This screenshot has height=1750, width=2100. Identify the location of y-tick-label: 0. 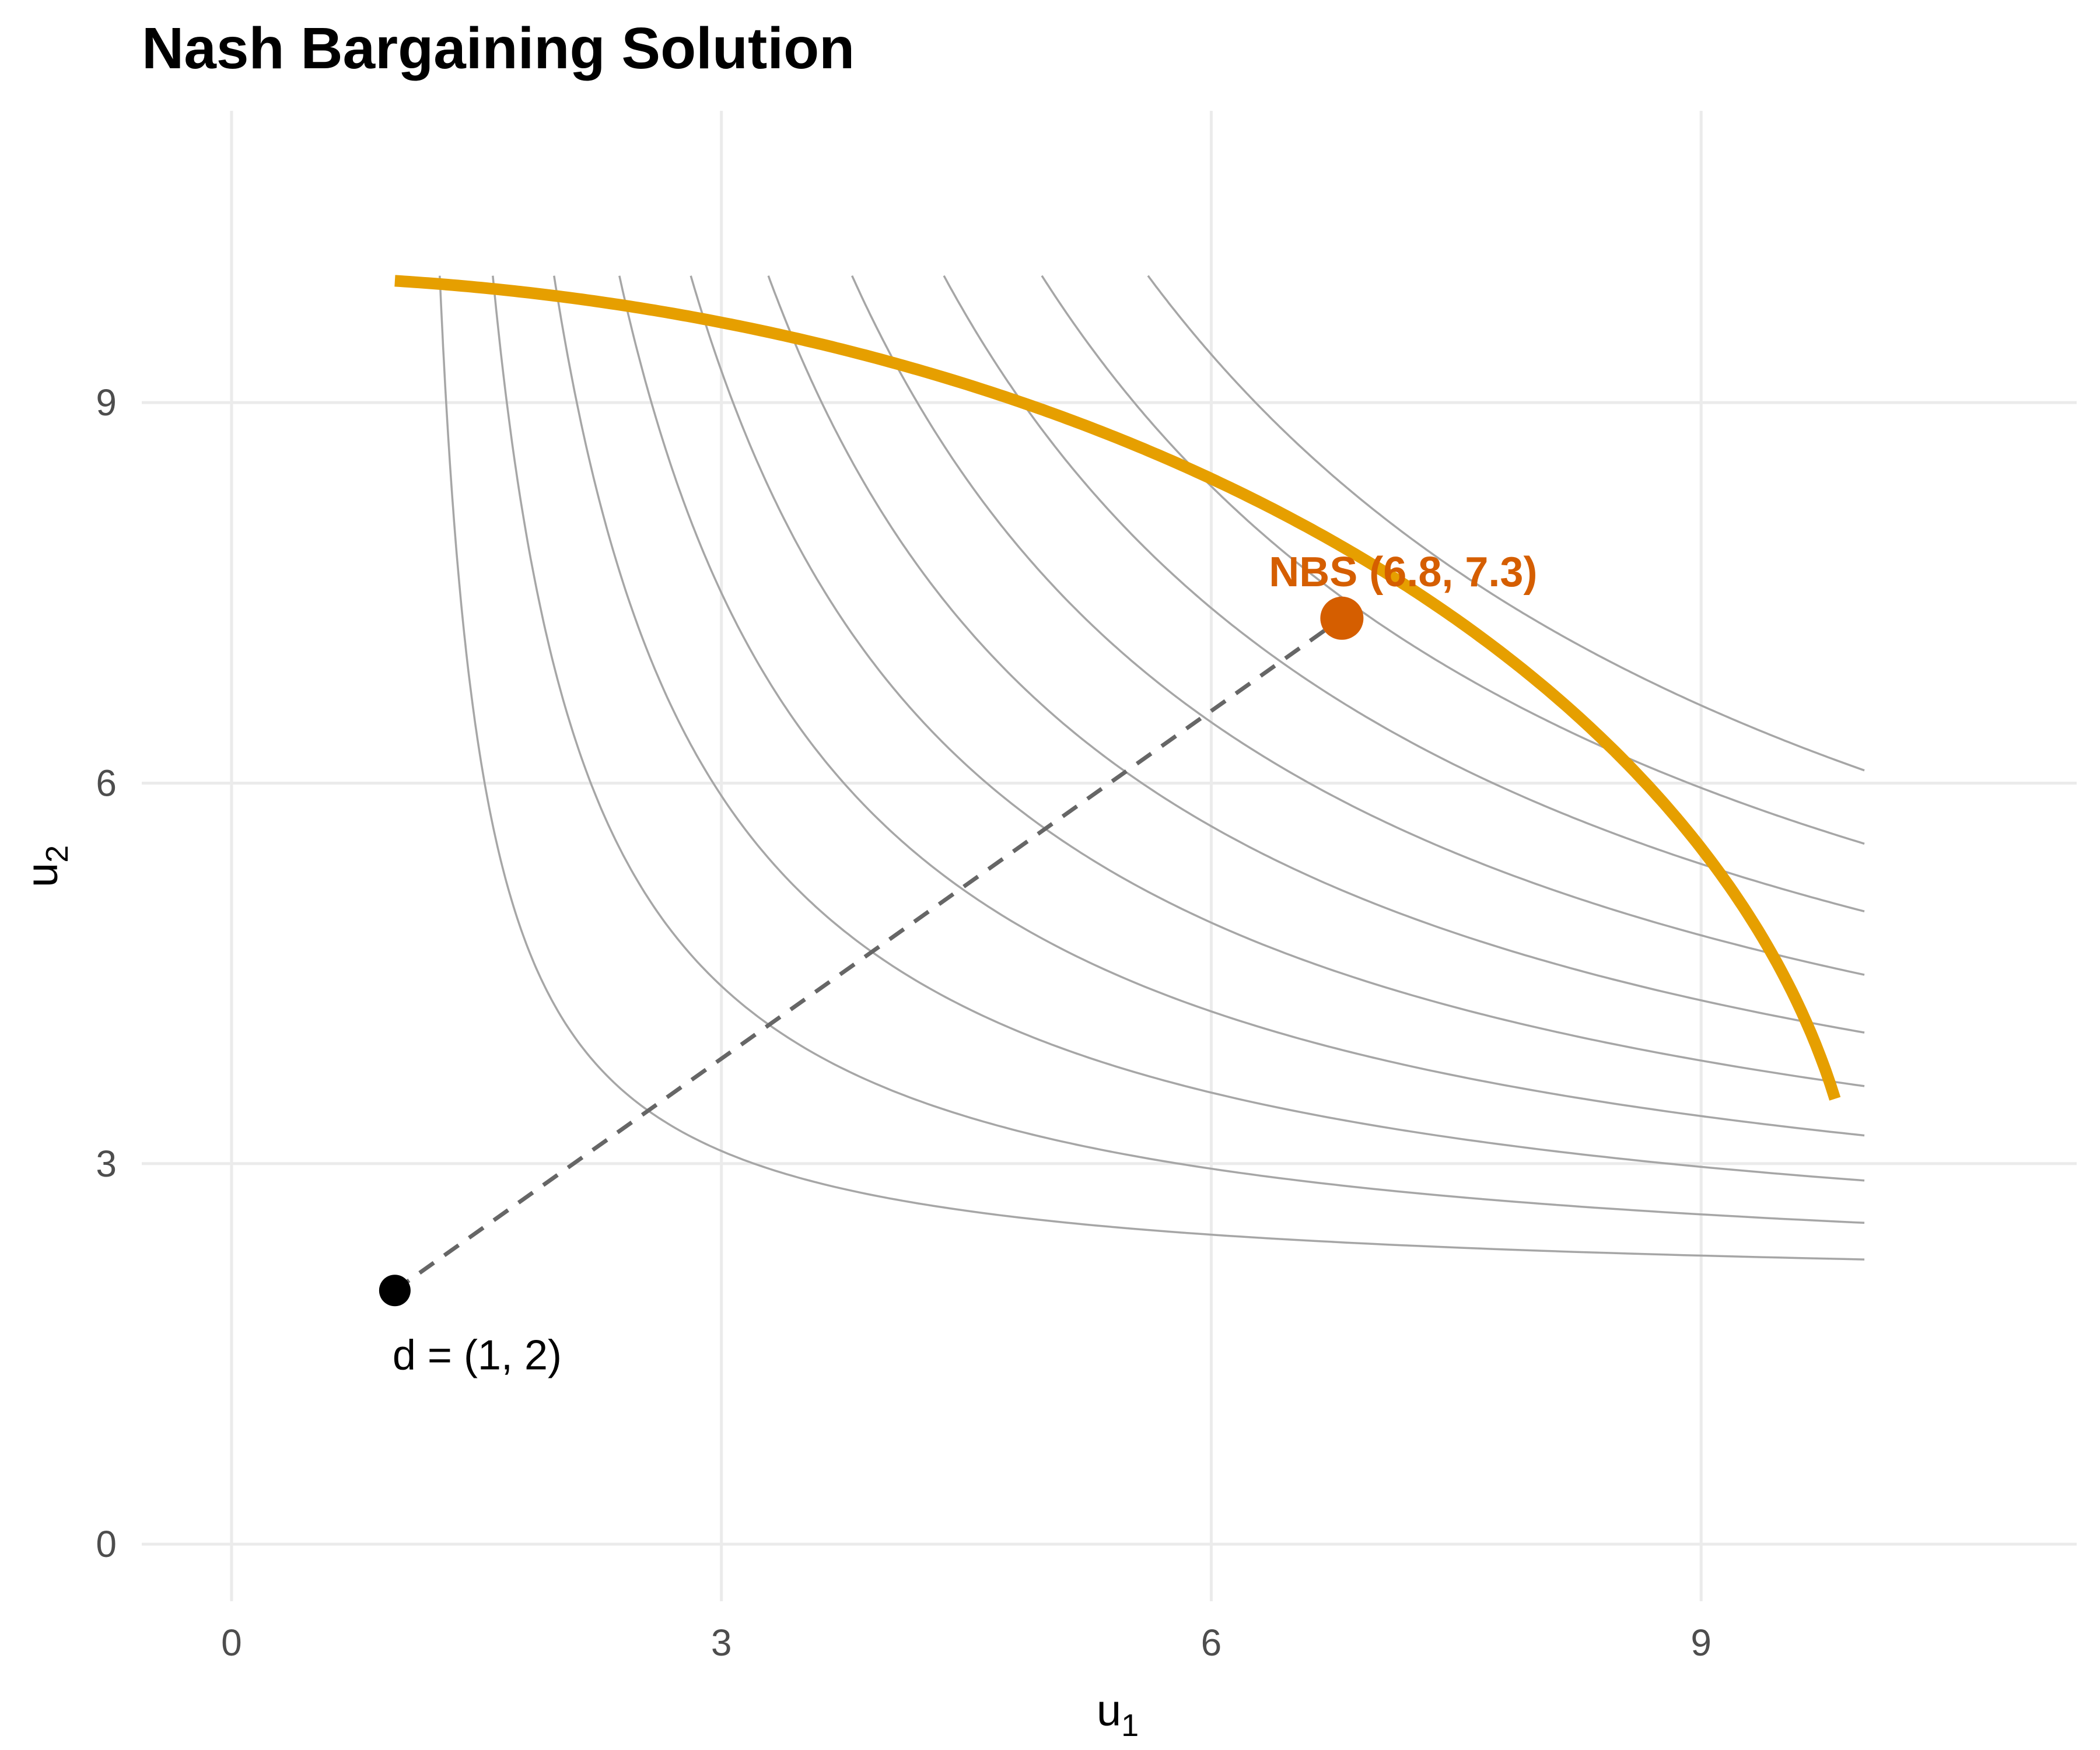
(106, 1544).